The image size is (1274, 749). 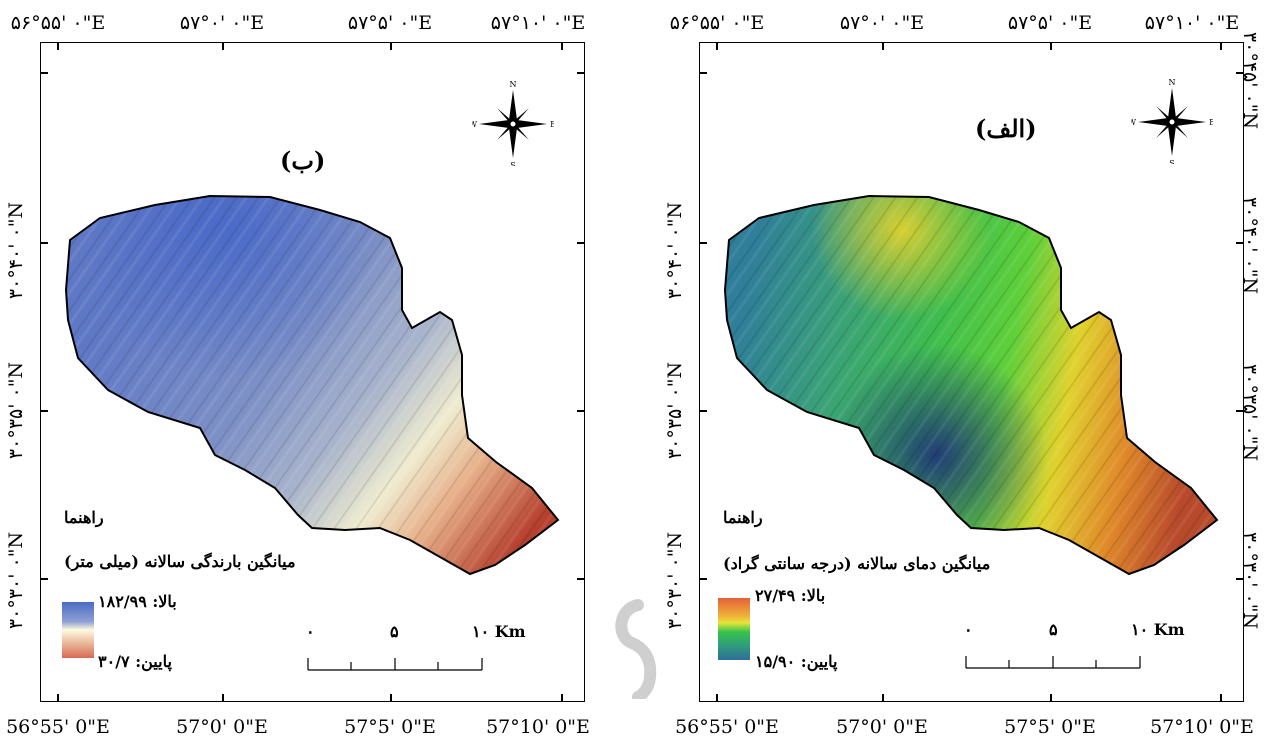 What do you see at coordinates (796, 661) in the screenshot?
I see `legend-low-label: پایین: ۱۵/۹۰` at bounding box center [796, 661].